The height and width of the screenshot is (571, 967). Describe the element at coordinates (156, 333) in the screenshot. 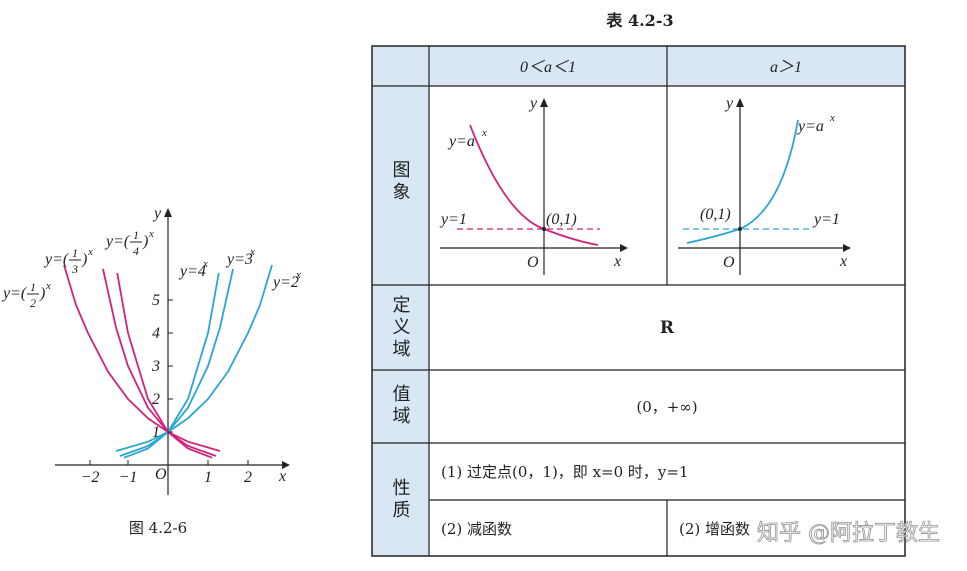

I see `y-tick-label: 4` at that location.